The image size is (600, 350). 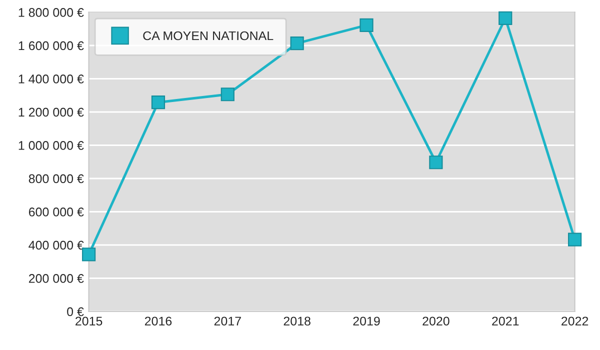 I want to click on x-tick-label: 2018, so click(x=297, y=321).